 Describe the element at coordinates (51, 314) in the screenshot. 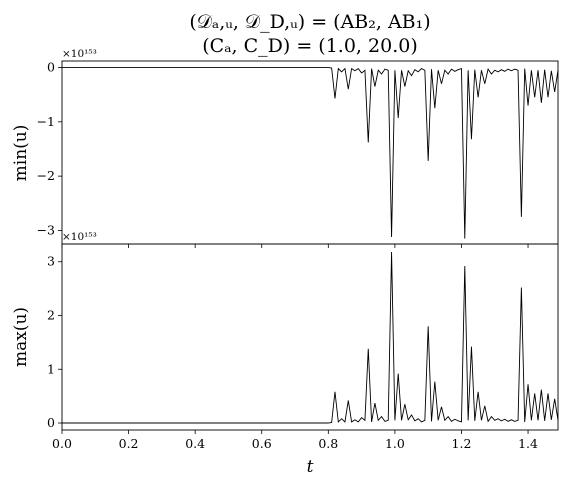

I see `y-tick-label-1: 2` at that location.